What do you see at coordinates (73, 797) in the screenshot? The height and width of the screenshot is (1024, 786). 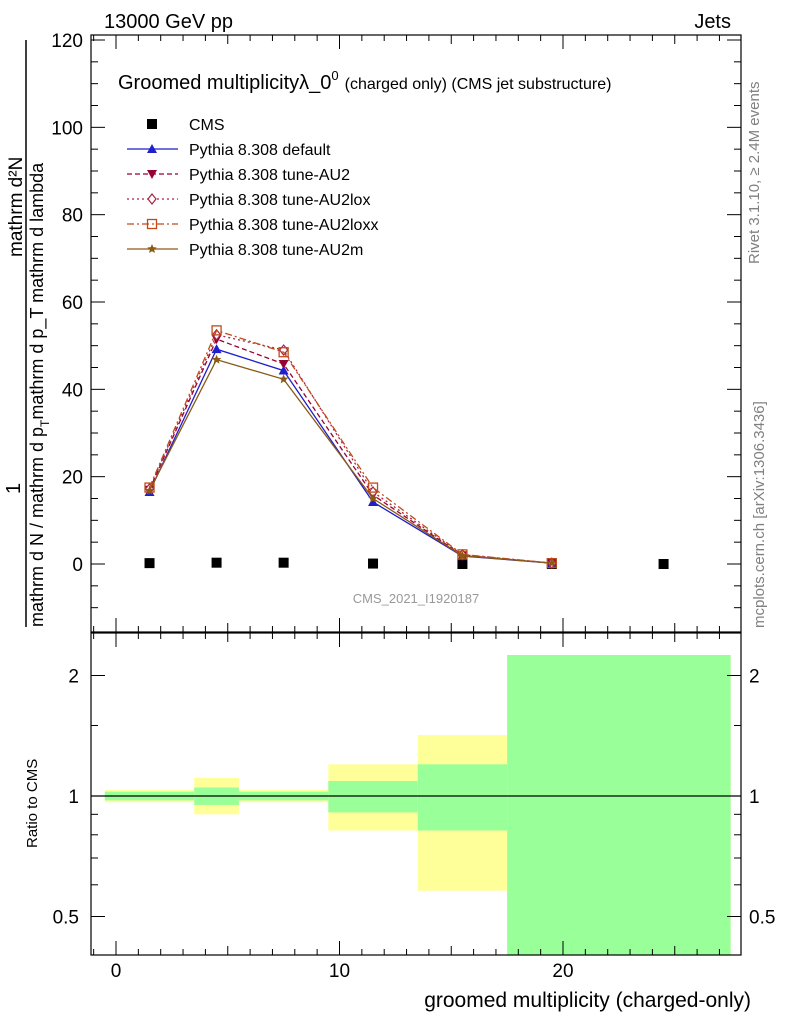 I see `ratio-y-tick-label: 1` at bounding box center [73, 797].